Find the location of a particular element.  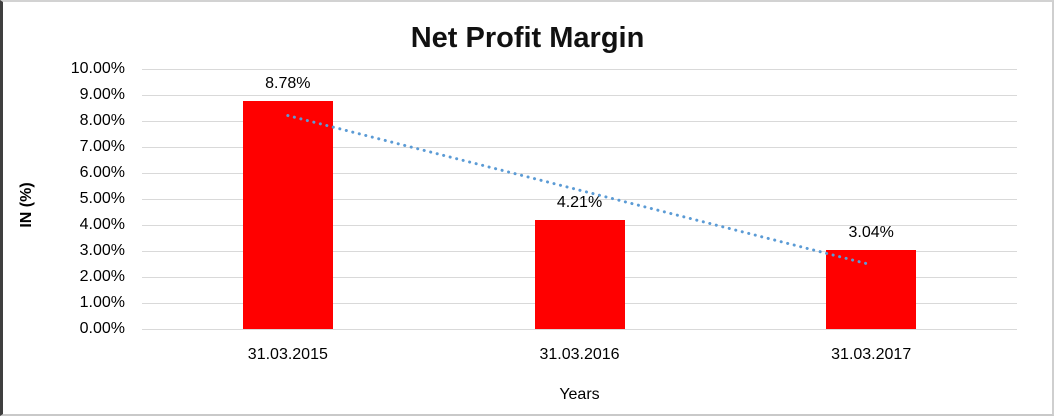

bar-31.03.2017 is located at coordinates (871, 289).